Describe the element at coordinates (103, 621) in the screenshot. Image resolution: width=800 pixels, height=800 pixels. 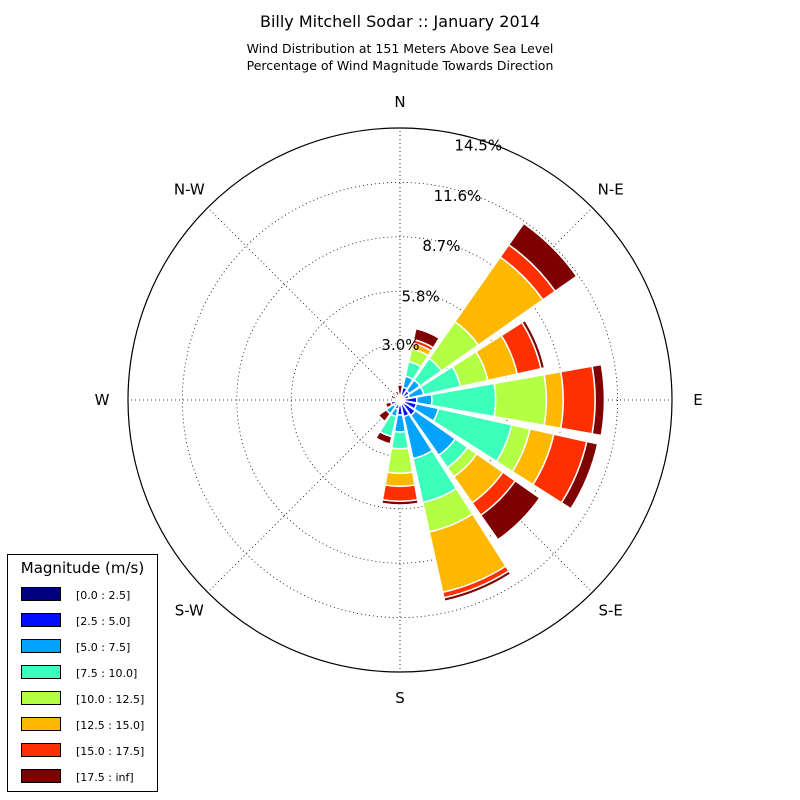
I see `legend-label: [2.5 : 5.0]` at that location.